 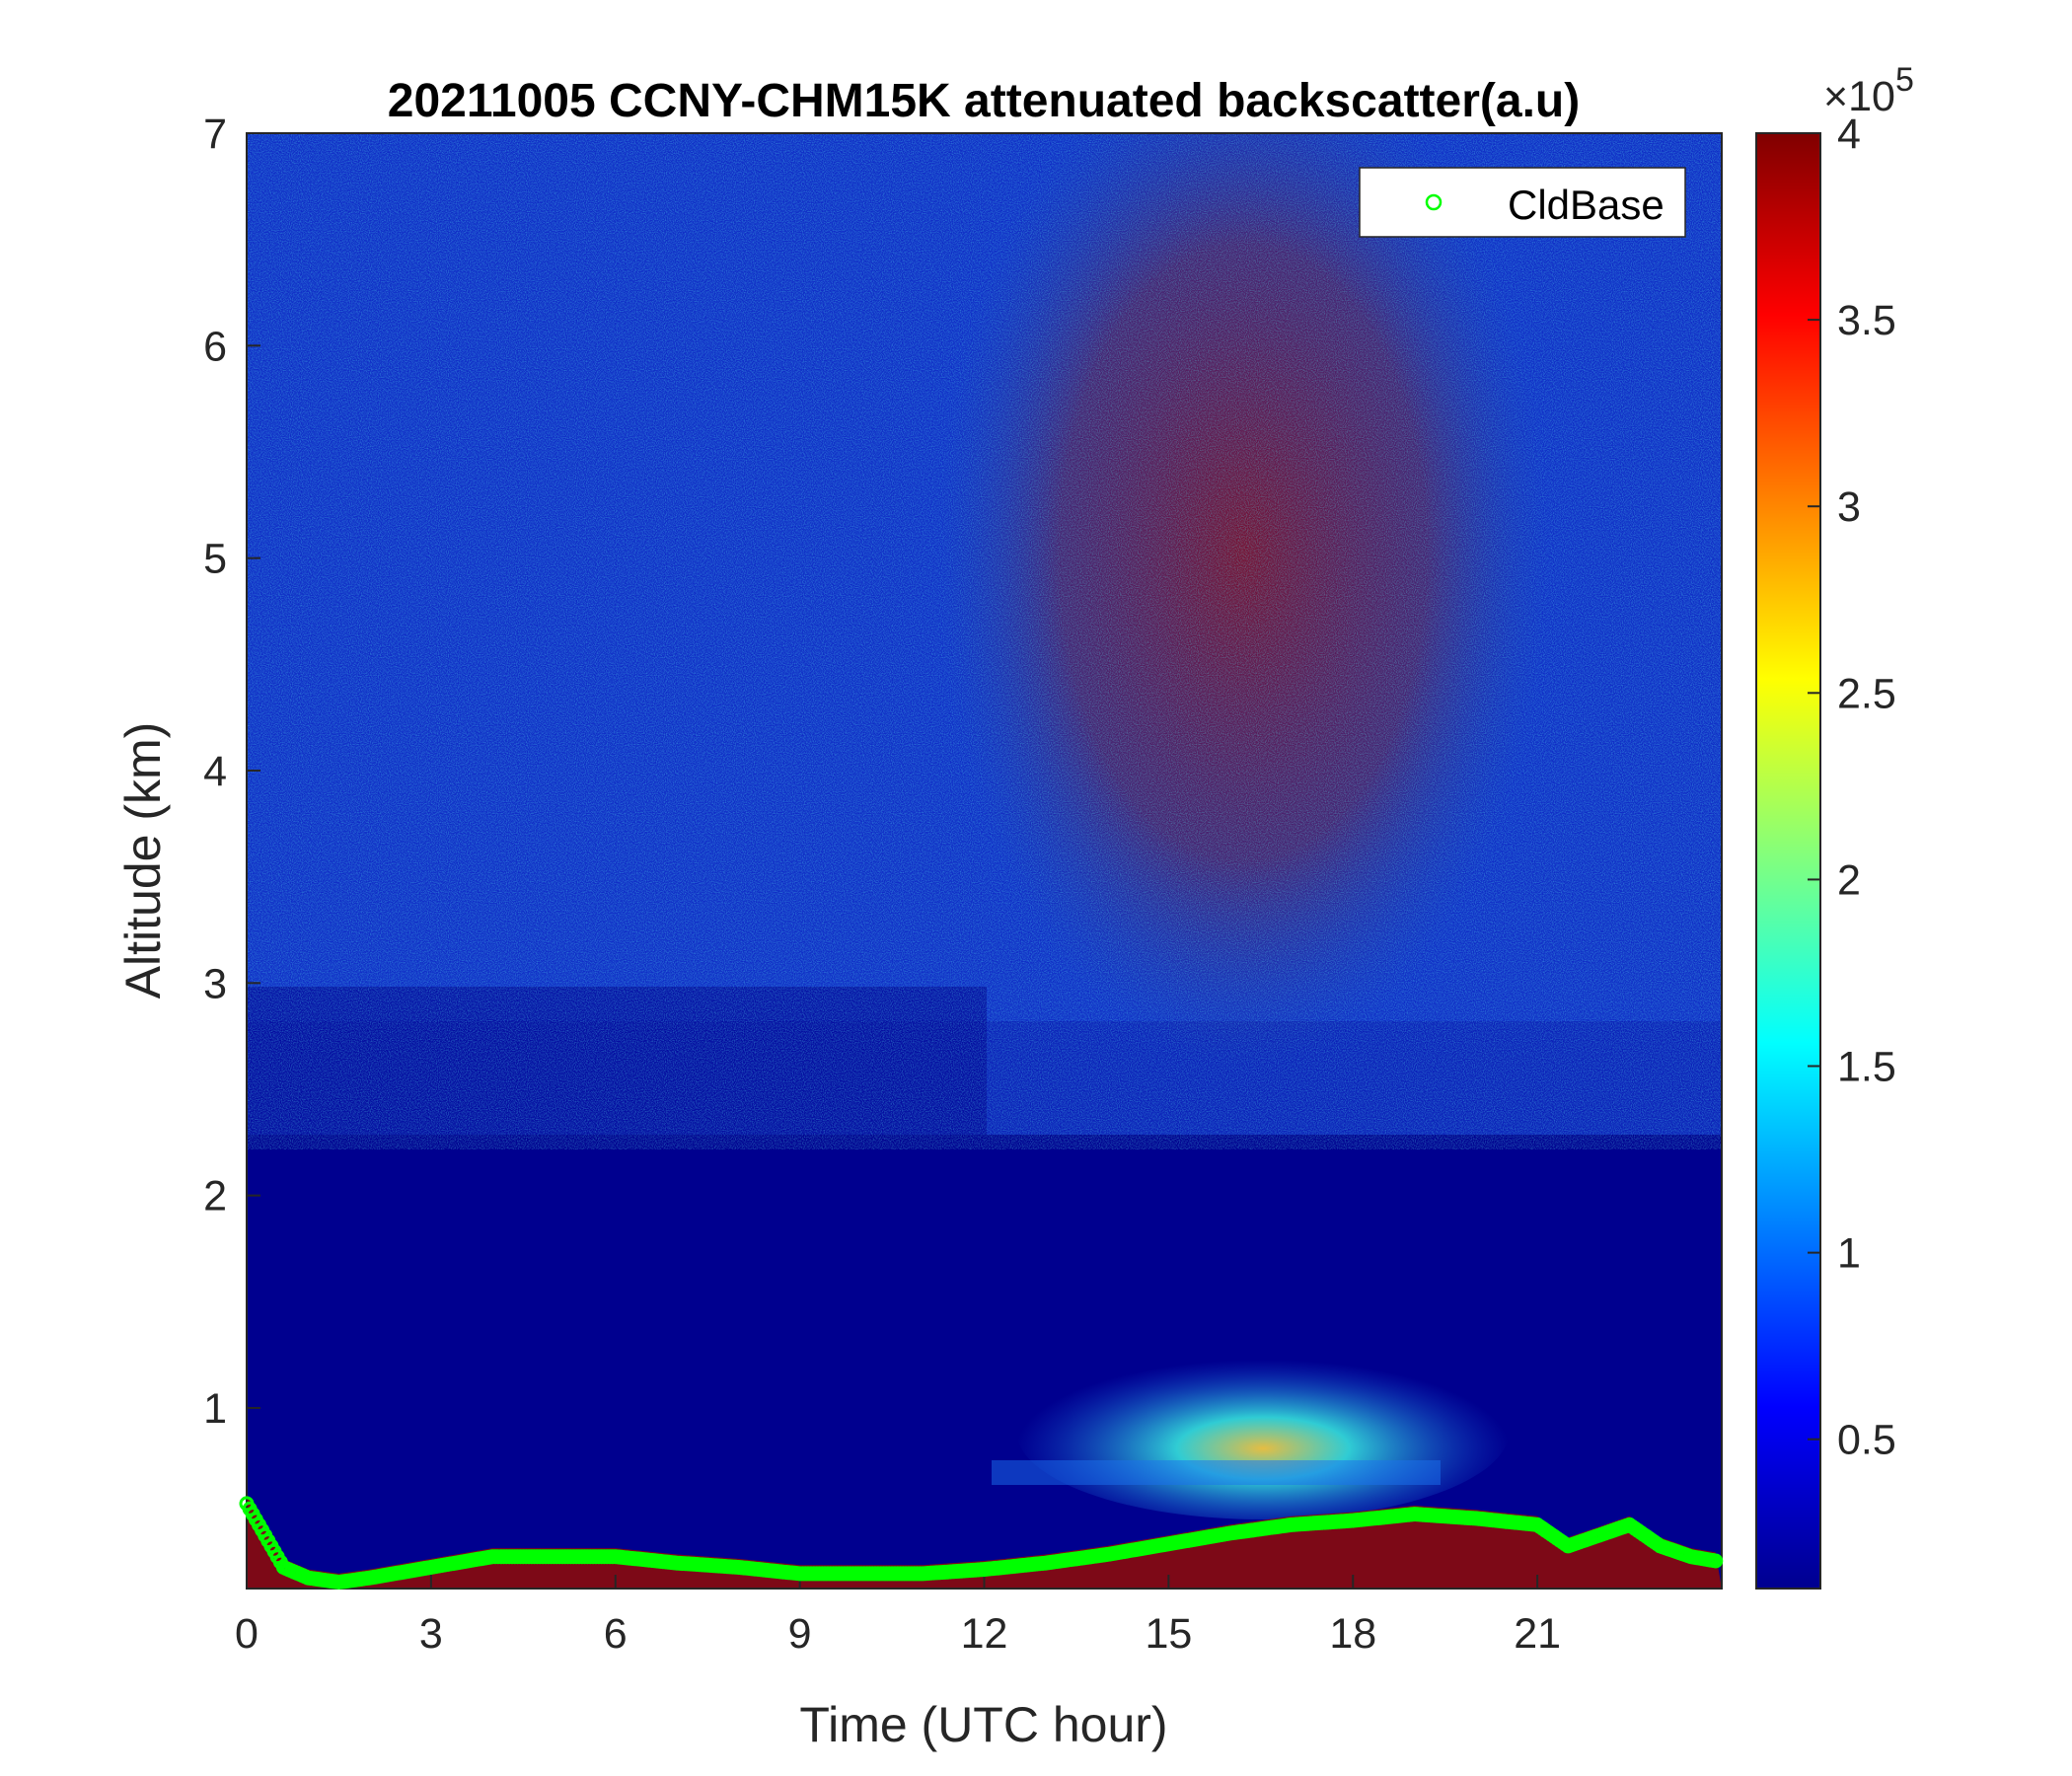 I want to click on y-tick-label: 2, so click(x=215, y=1197).